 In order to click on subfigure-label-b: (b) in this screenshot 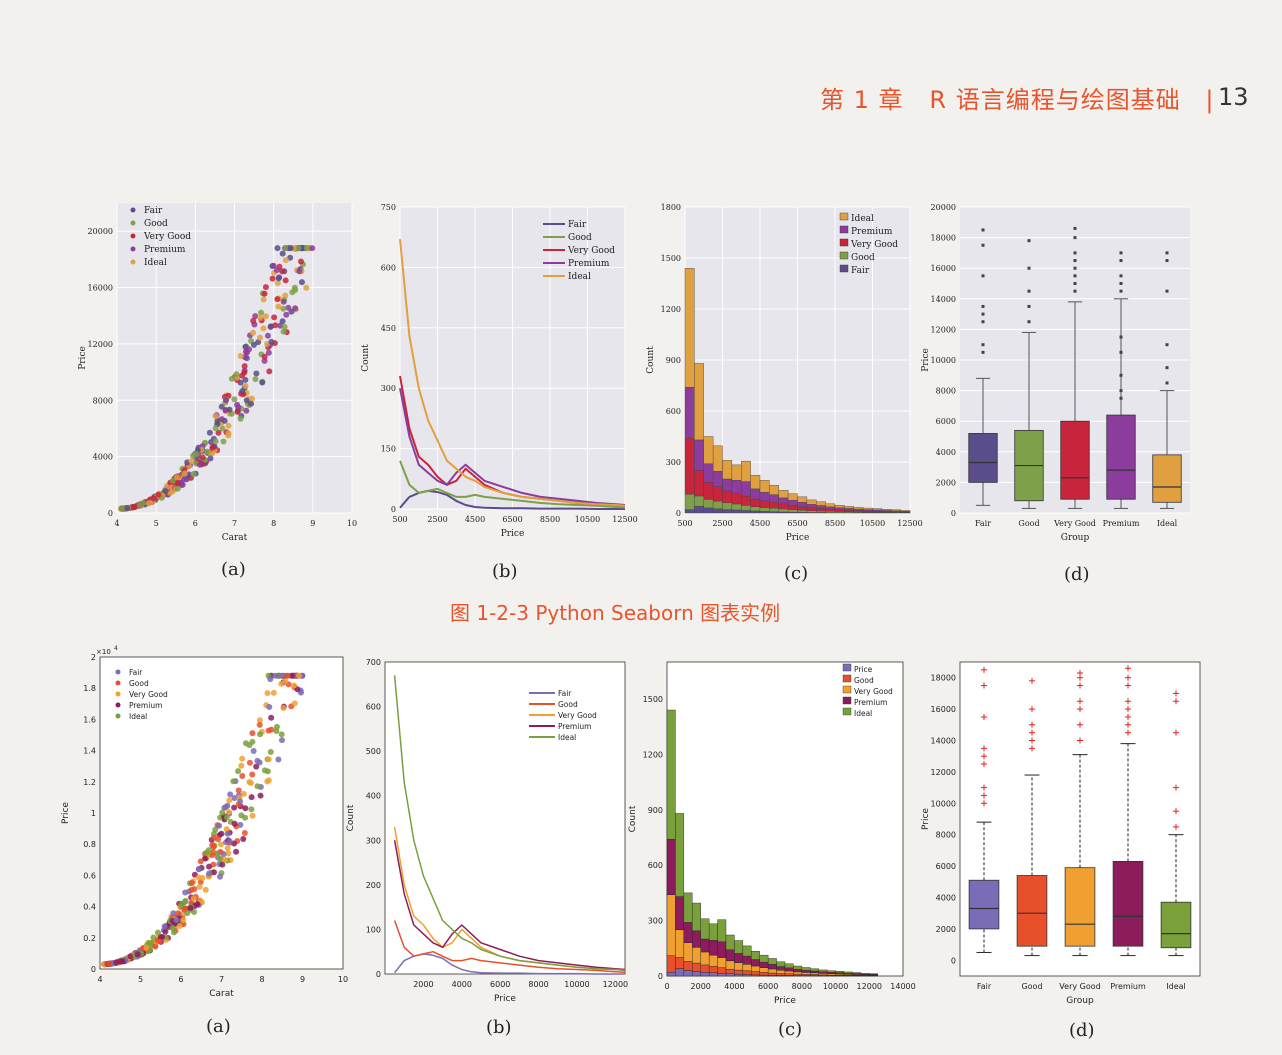, I will do `click(505, 571)`.